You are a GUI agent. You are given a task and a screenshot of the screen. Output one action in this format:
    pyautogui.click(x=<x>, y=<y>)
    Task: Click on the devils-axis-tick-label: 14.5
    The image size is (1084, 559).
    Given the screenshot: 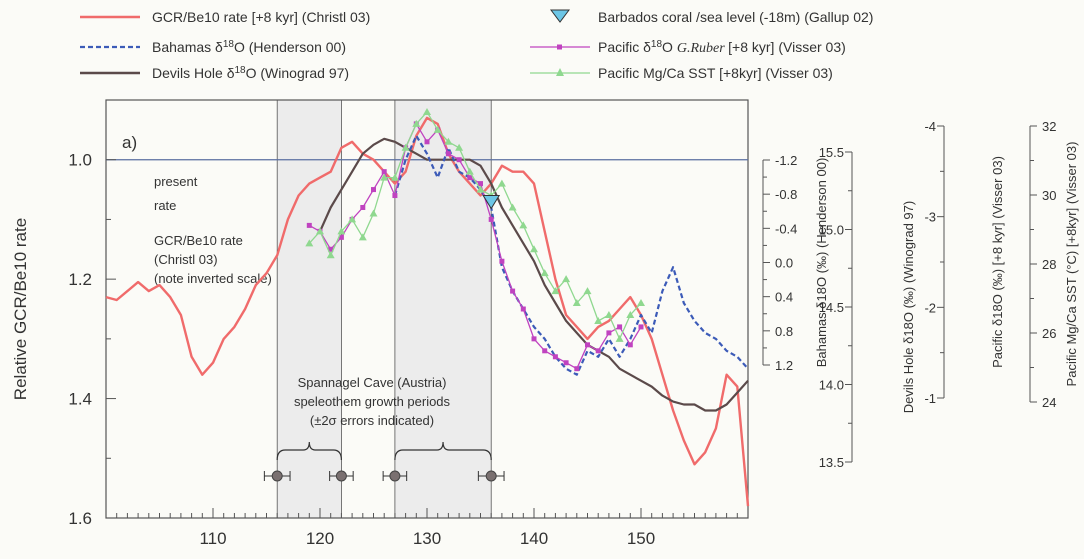 What is the action you would take?
    pyautogui.click(x=831, y=307)
    